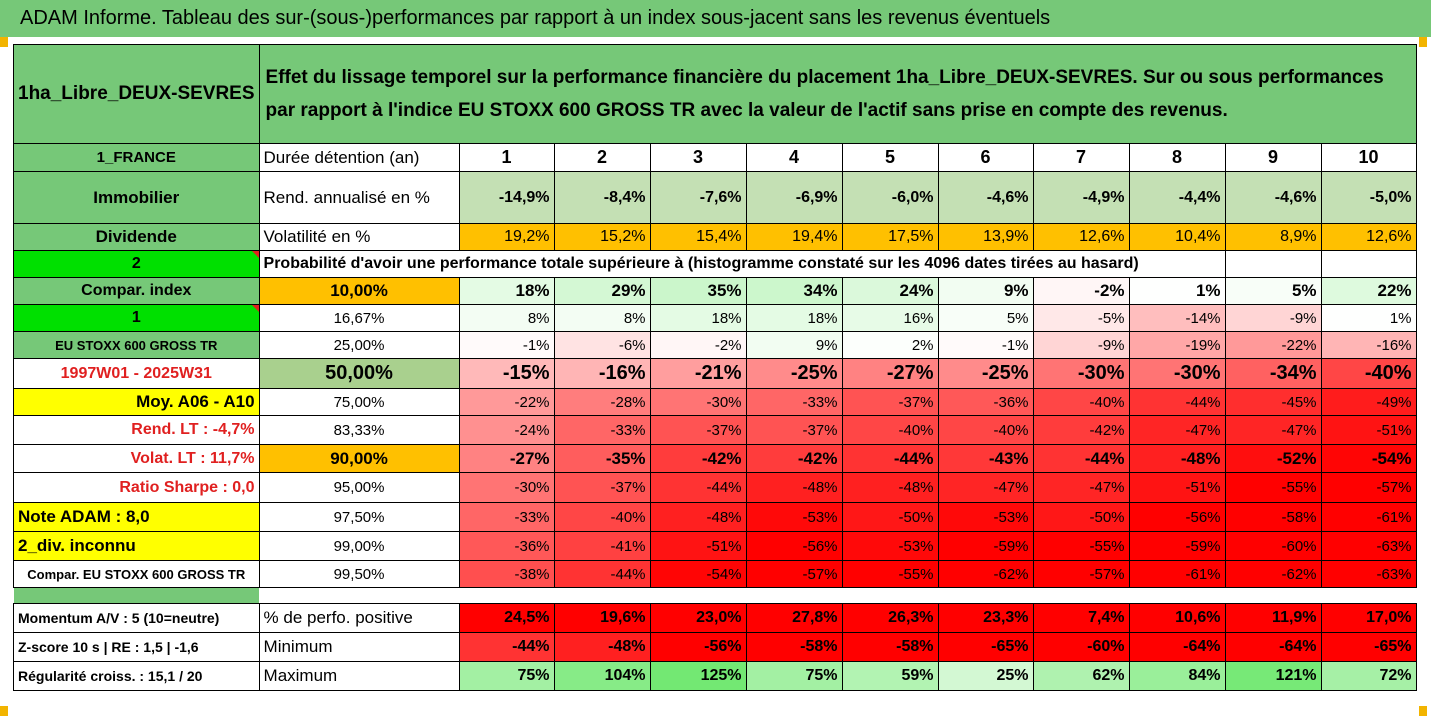  What do you see at coordinates (698, 197) in the screenshot?
I see `return-value: -7,6%` at bounding box center [698, 197].